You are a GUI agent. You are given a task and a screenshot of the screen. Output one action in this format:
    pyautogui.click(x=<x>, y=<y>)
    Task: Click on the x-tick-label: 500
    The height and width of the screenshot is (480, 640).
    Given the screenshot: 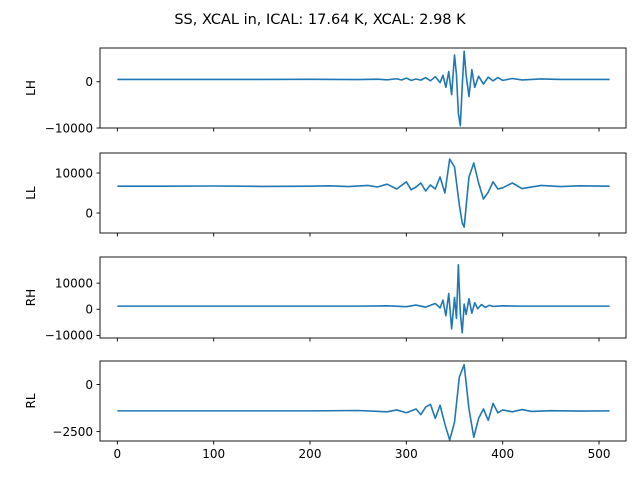 What is the action you would take?
    pyautogui.click(x=599, y=454)
    